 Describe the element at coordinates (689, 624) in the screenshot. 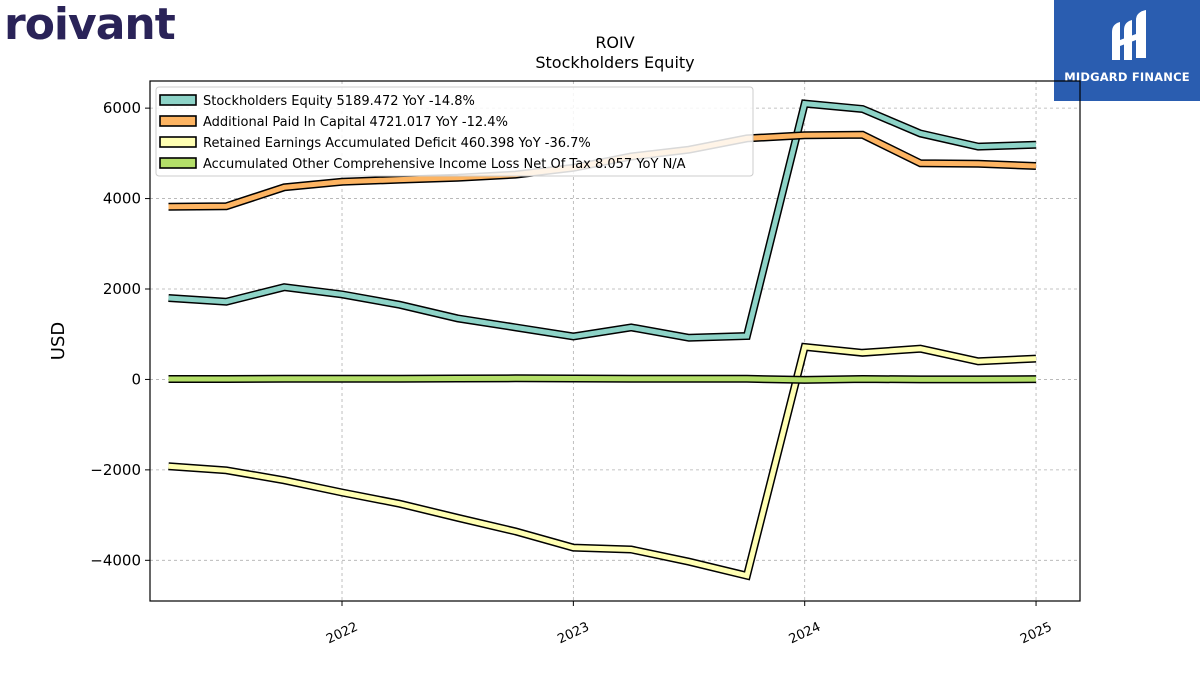

I see `x-axis: 2022 2023 2024 2025` at that location.